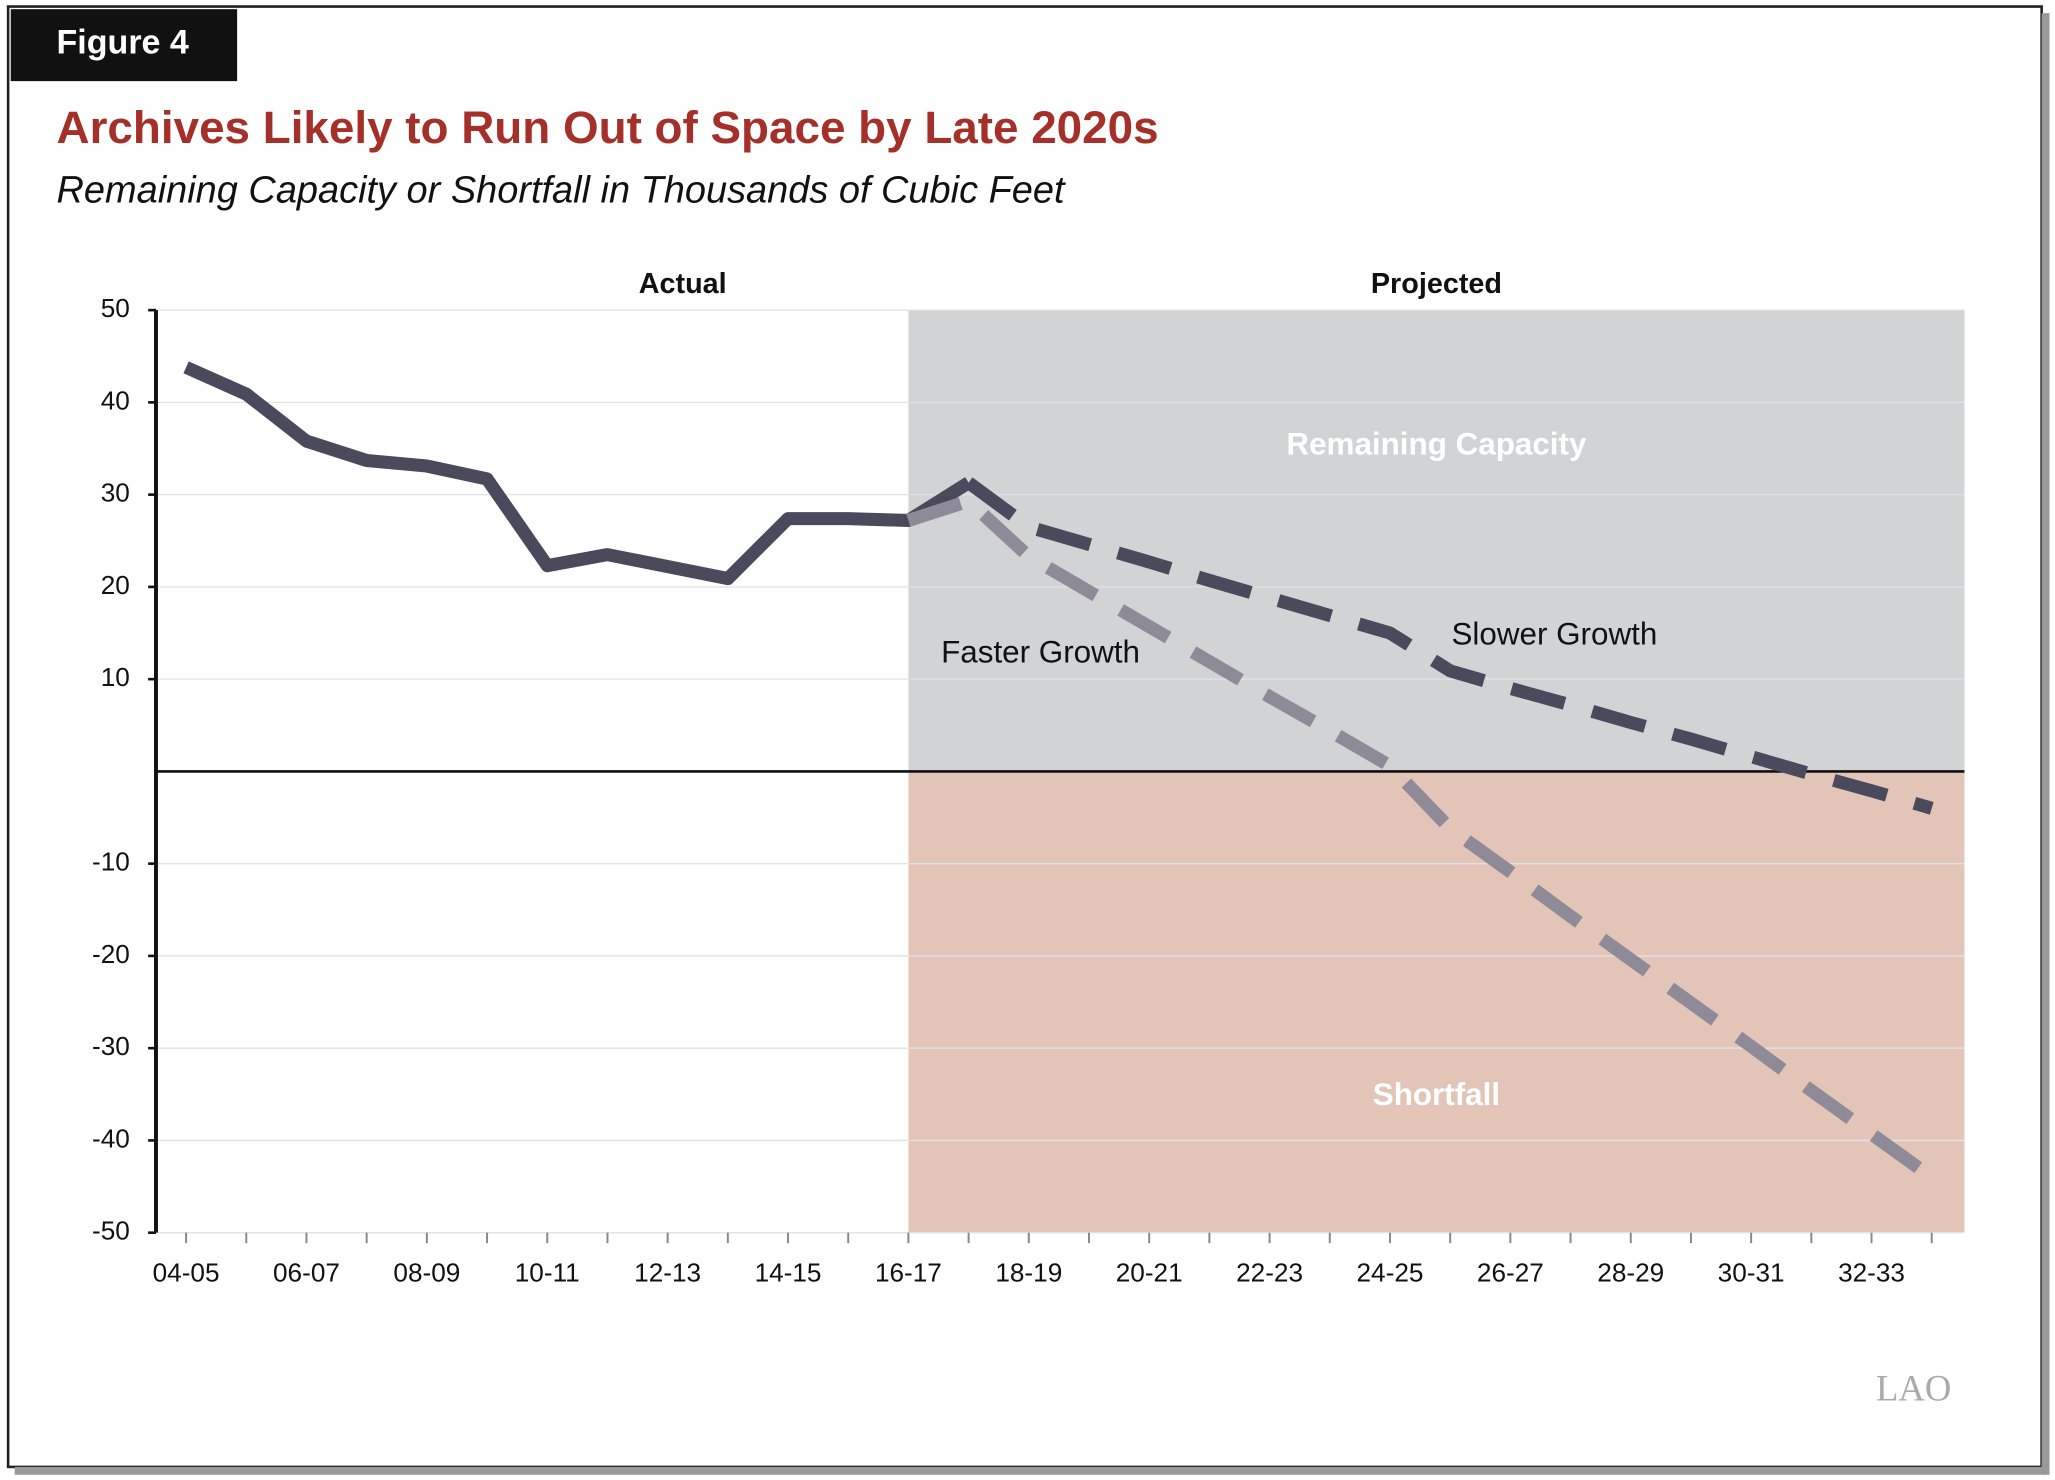 This screenshot has width=2055, height=1480. I want to click on y-tick-label: -50, so click(111, 1231).